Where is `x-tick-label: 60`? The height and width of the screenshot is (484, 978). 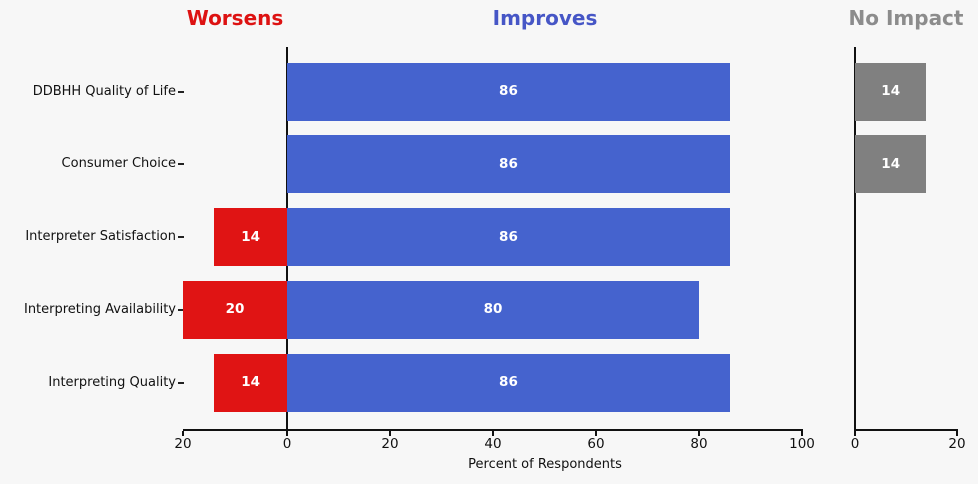
x-tick-label: 60 is located at coordinates (596, 444).